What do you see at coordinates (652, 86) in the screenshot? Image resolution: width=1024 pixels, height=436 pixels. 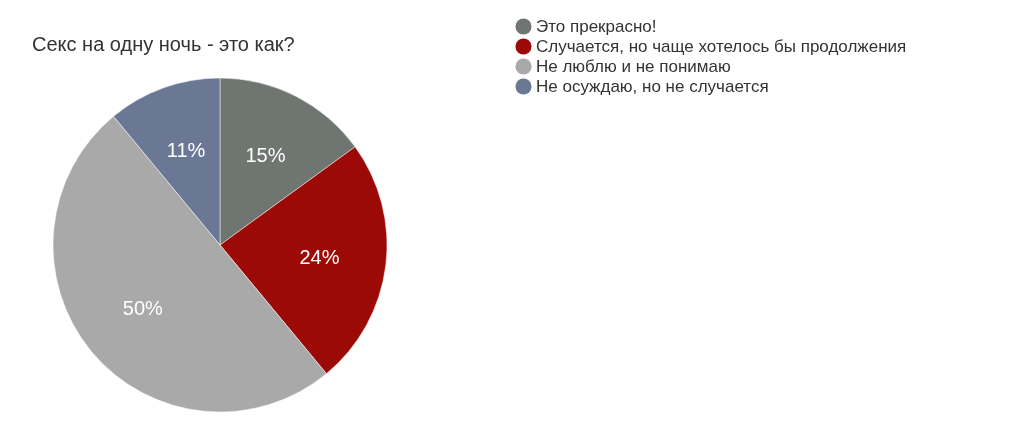 I see `legend-label: Не осуждаю, но не случается` at bounding box center [652, 86].